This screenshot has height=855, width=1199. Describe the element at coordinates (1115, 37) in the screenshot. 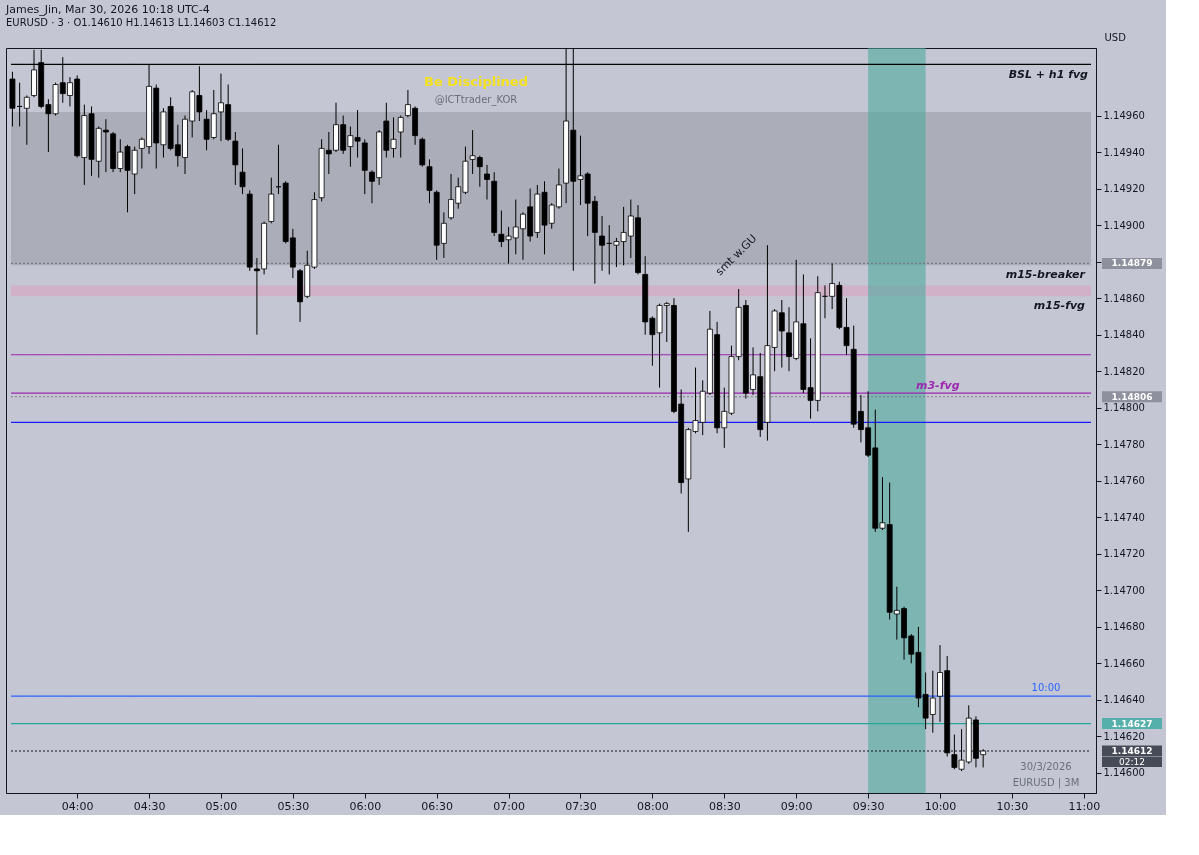

I see `y-axis-title: USD` at that location.